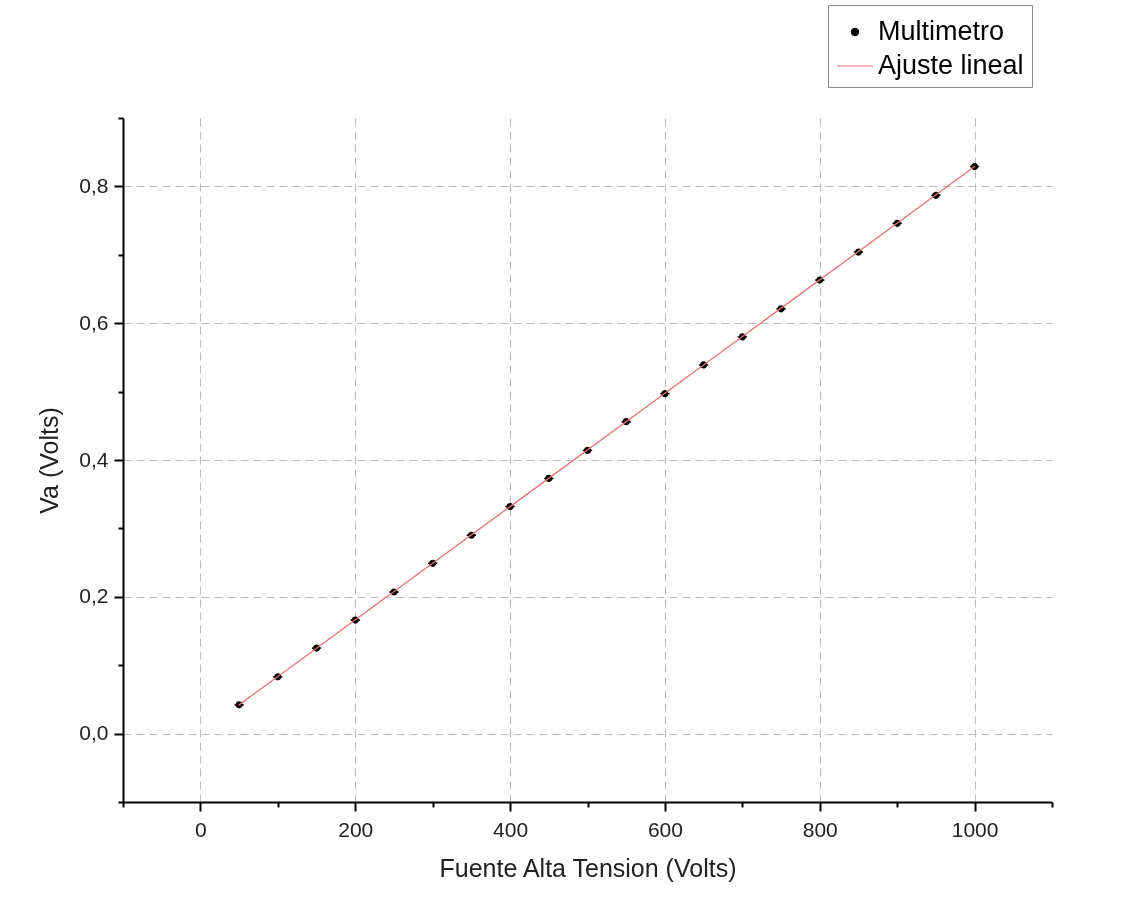 The width and height of the screenshot is (1130, 906). What do you see at coordinates (94, 185) in the screenshot?
I see `y-tick-label: 0,8` at bounding box center [94, 185].